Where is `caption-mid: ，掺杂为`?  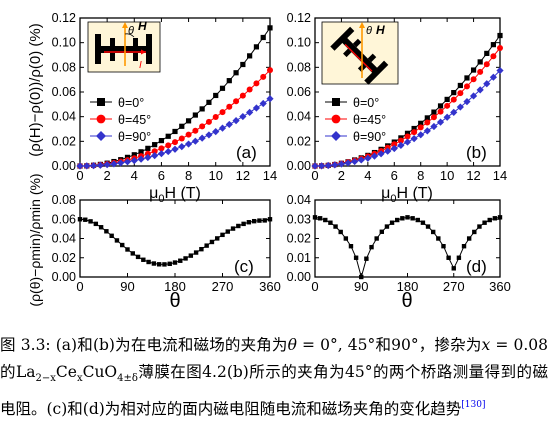 caption-mid: ，掺杂为 is located at coordinates (450, 345).